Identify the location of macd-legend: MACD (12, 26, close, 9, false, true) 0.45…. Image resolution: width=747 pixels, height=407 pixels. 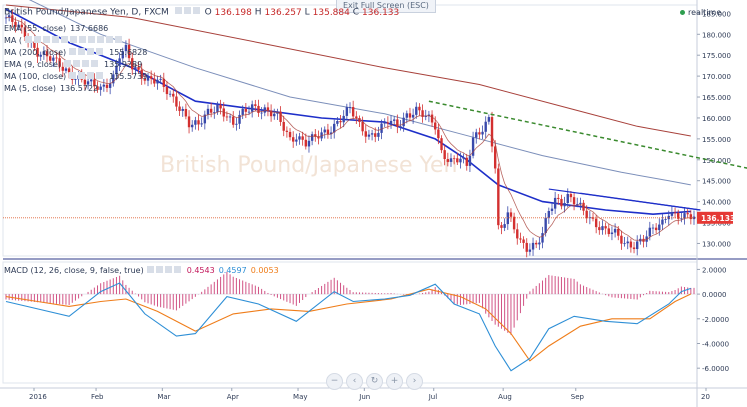
(141, 270).